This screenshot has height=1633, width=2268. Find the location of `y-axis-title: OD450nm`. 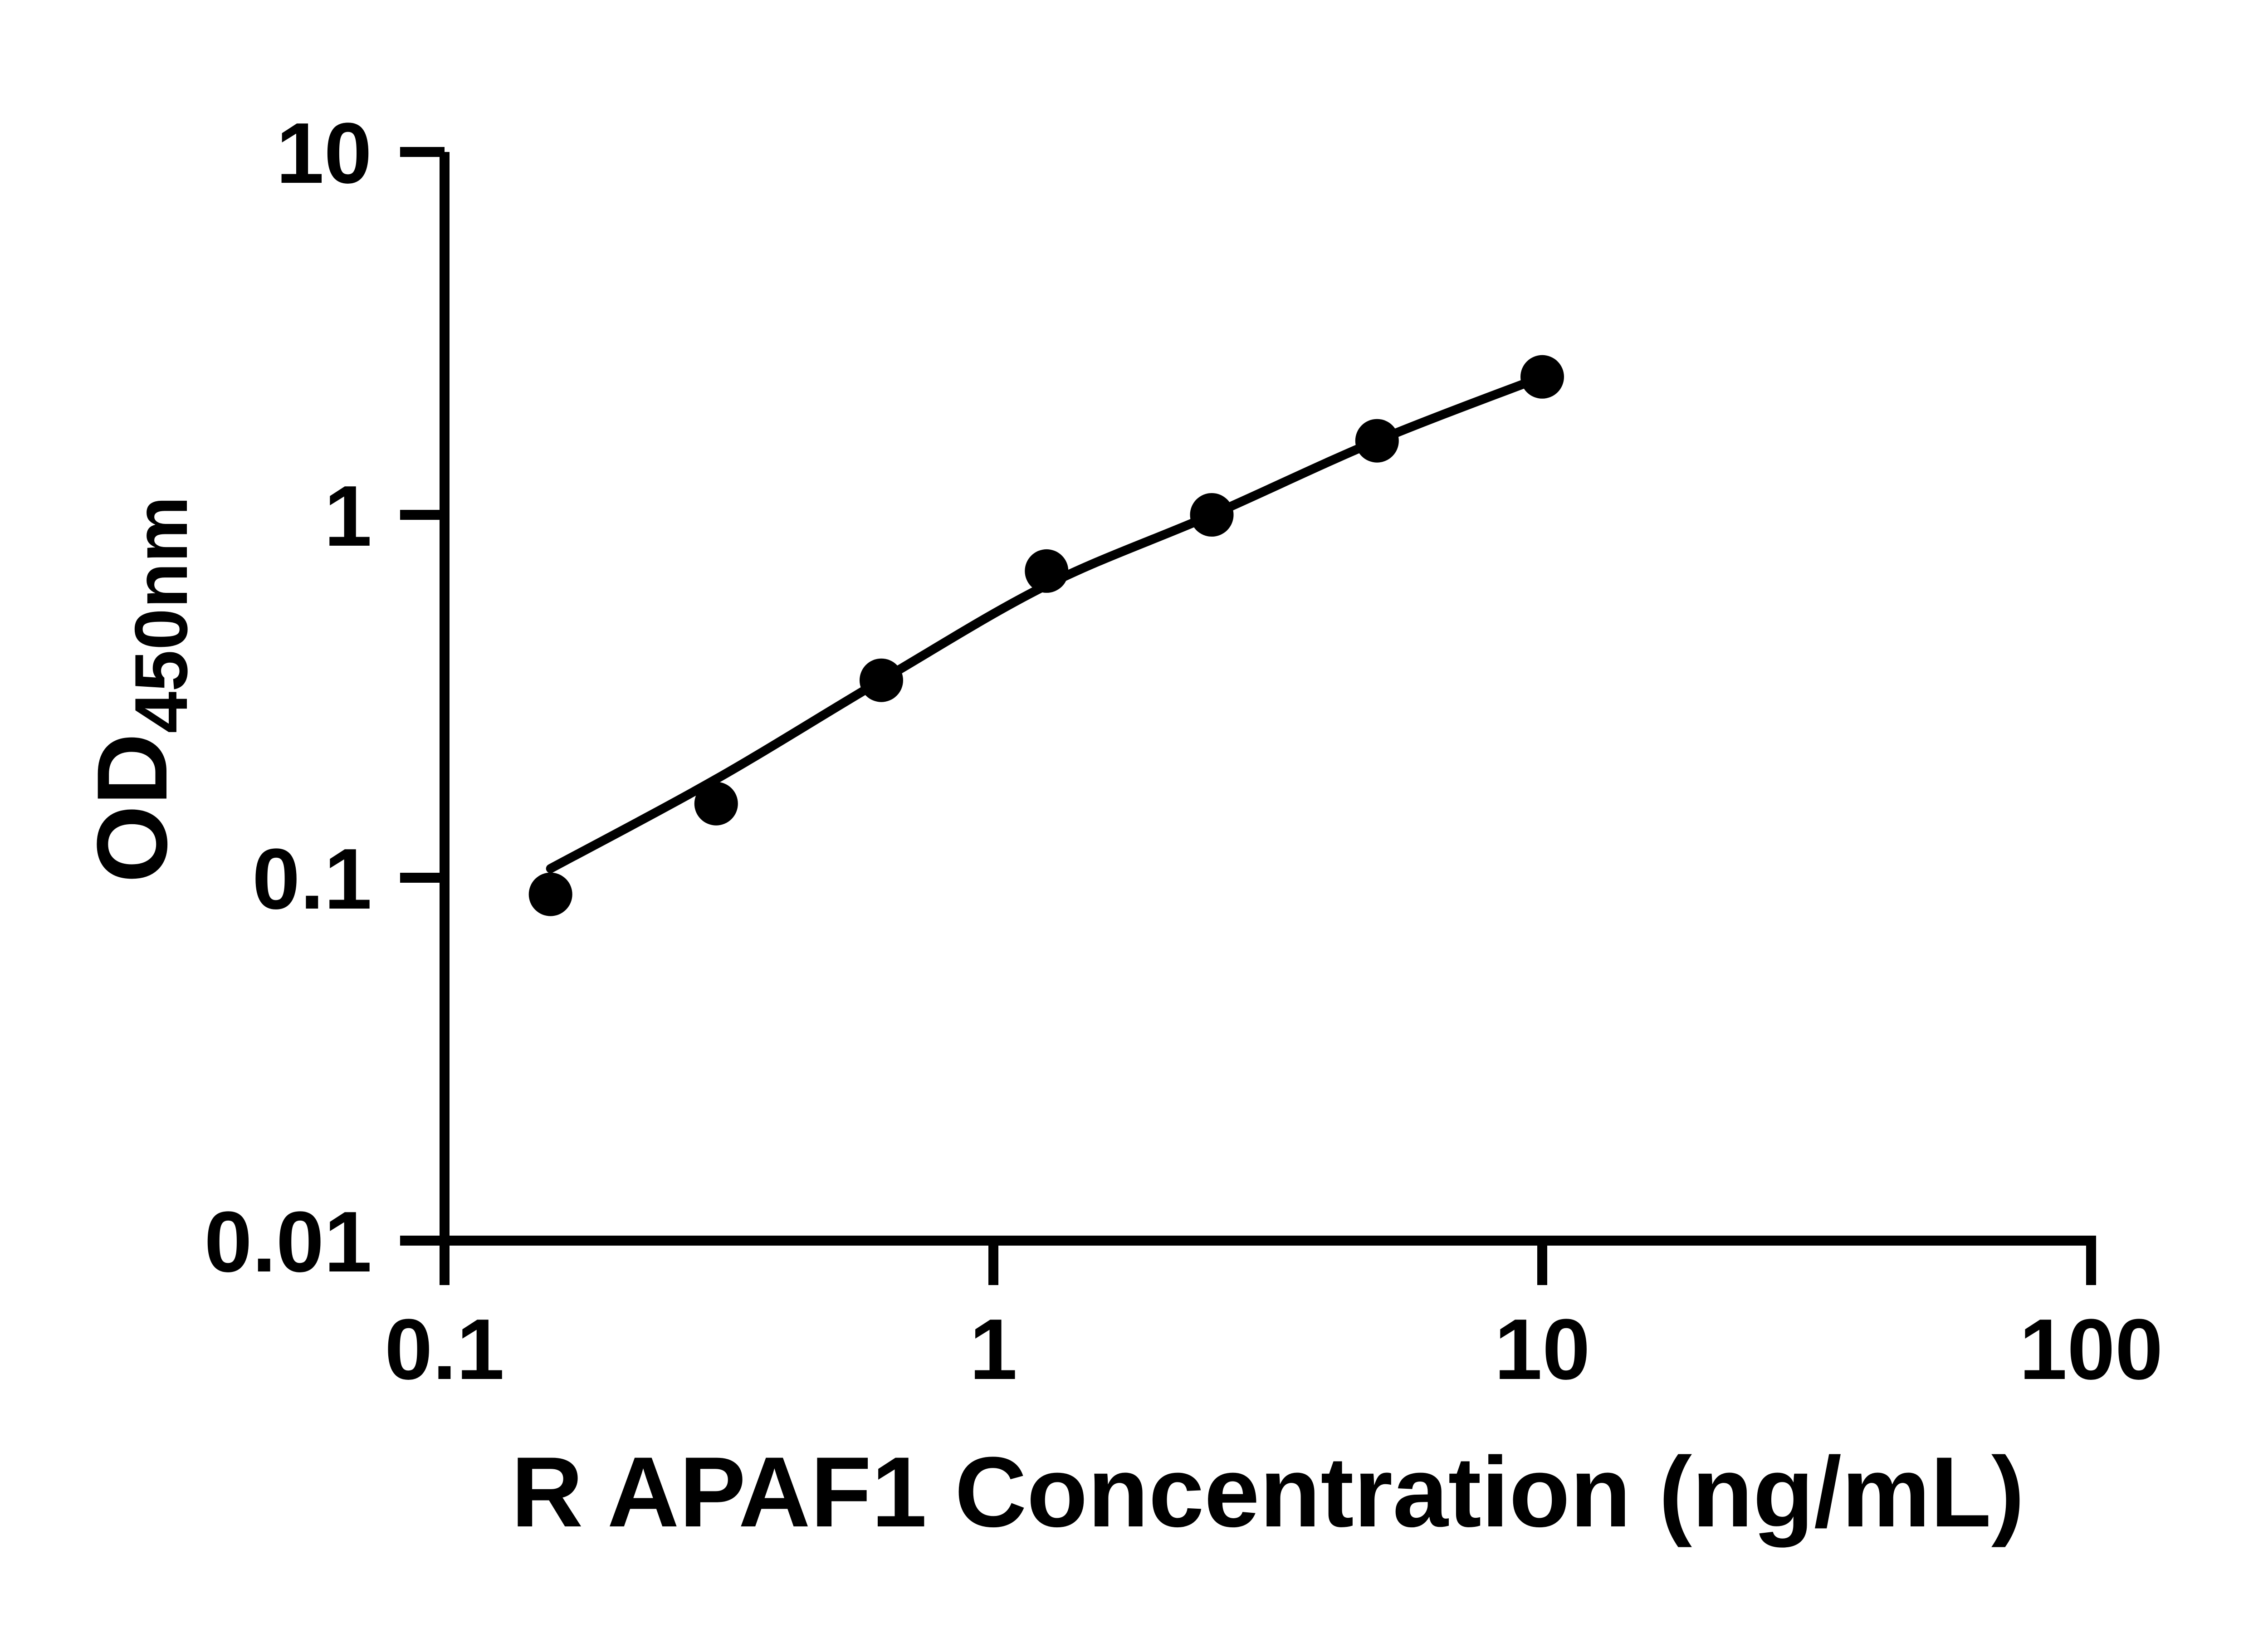

y-axis-title: OD450nm is located at coordinates (140, 689).